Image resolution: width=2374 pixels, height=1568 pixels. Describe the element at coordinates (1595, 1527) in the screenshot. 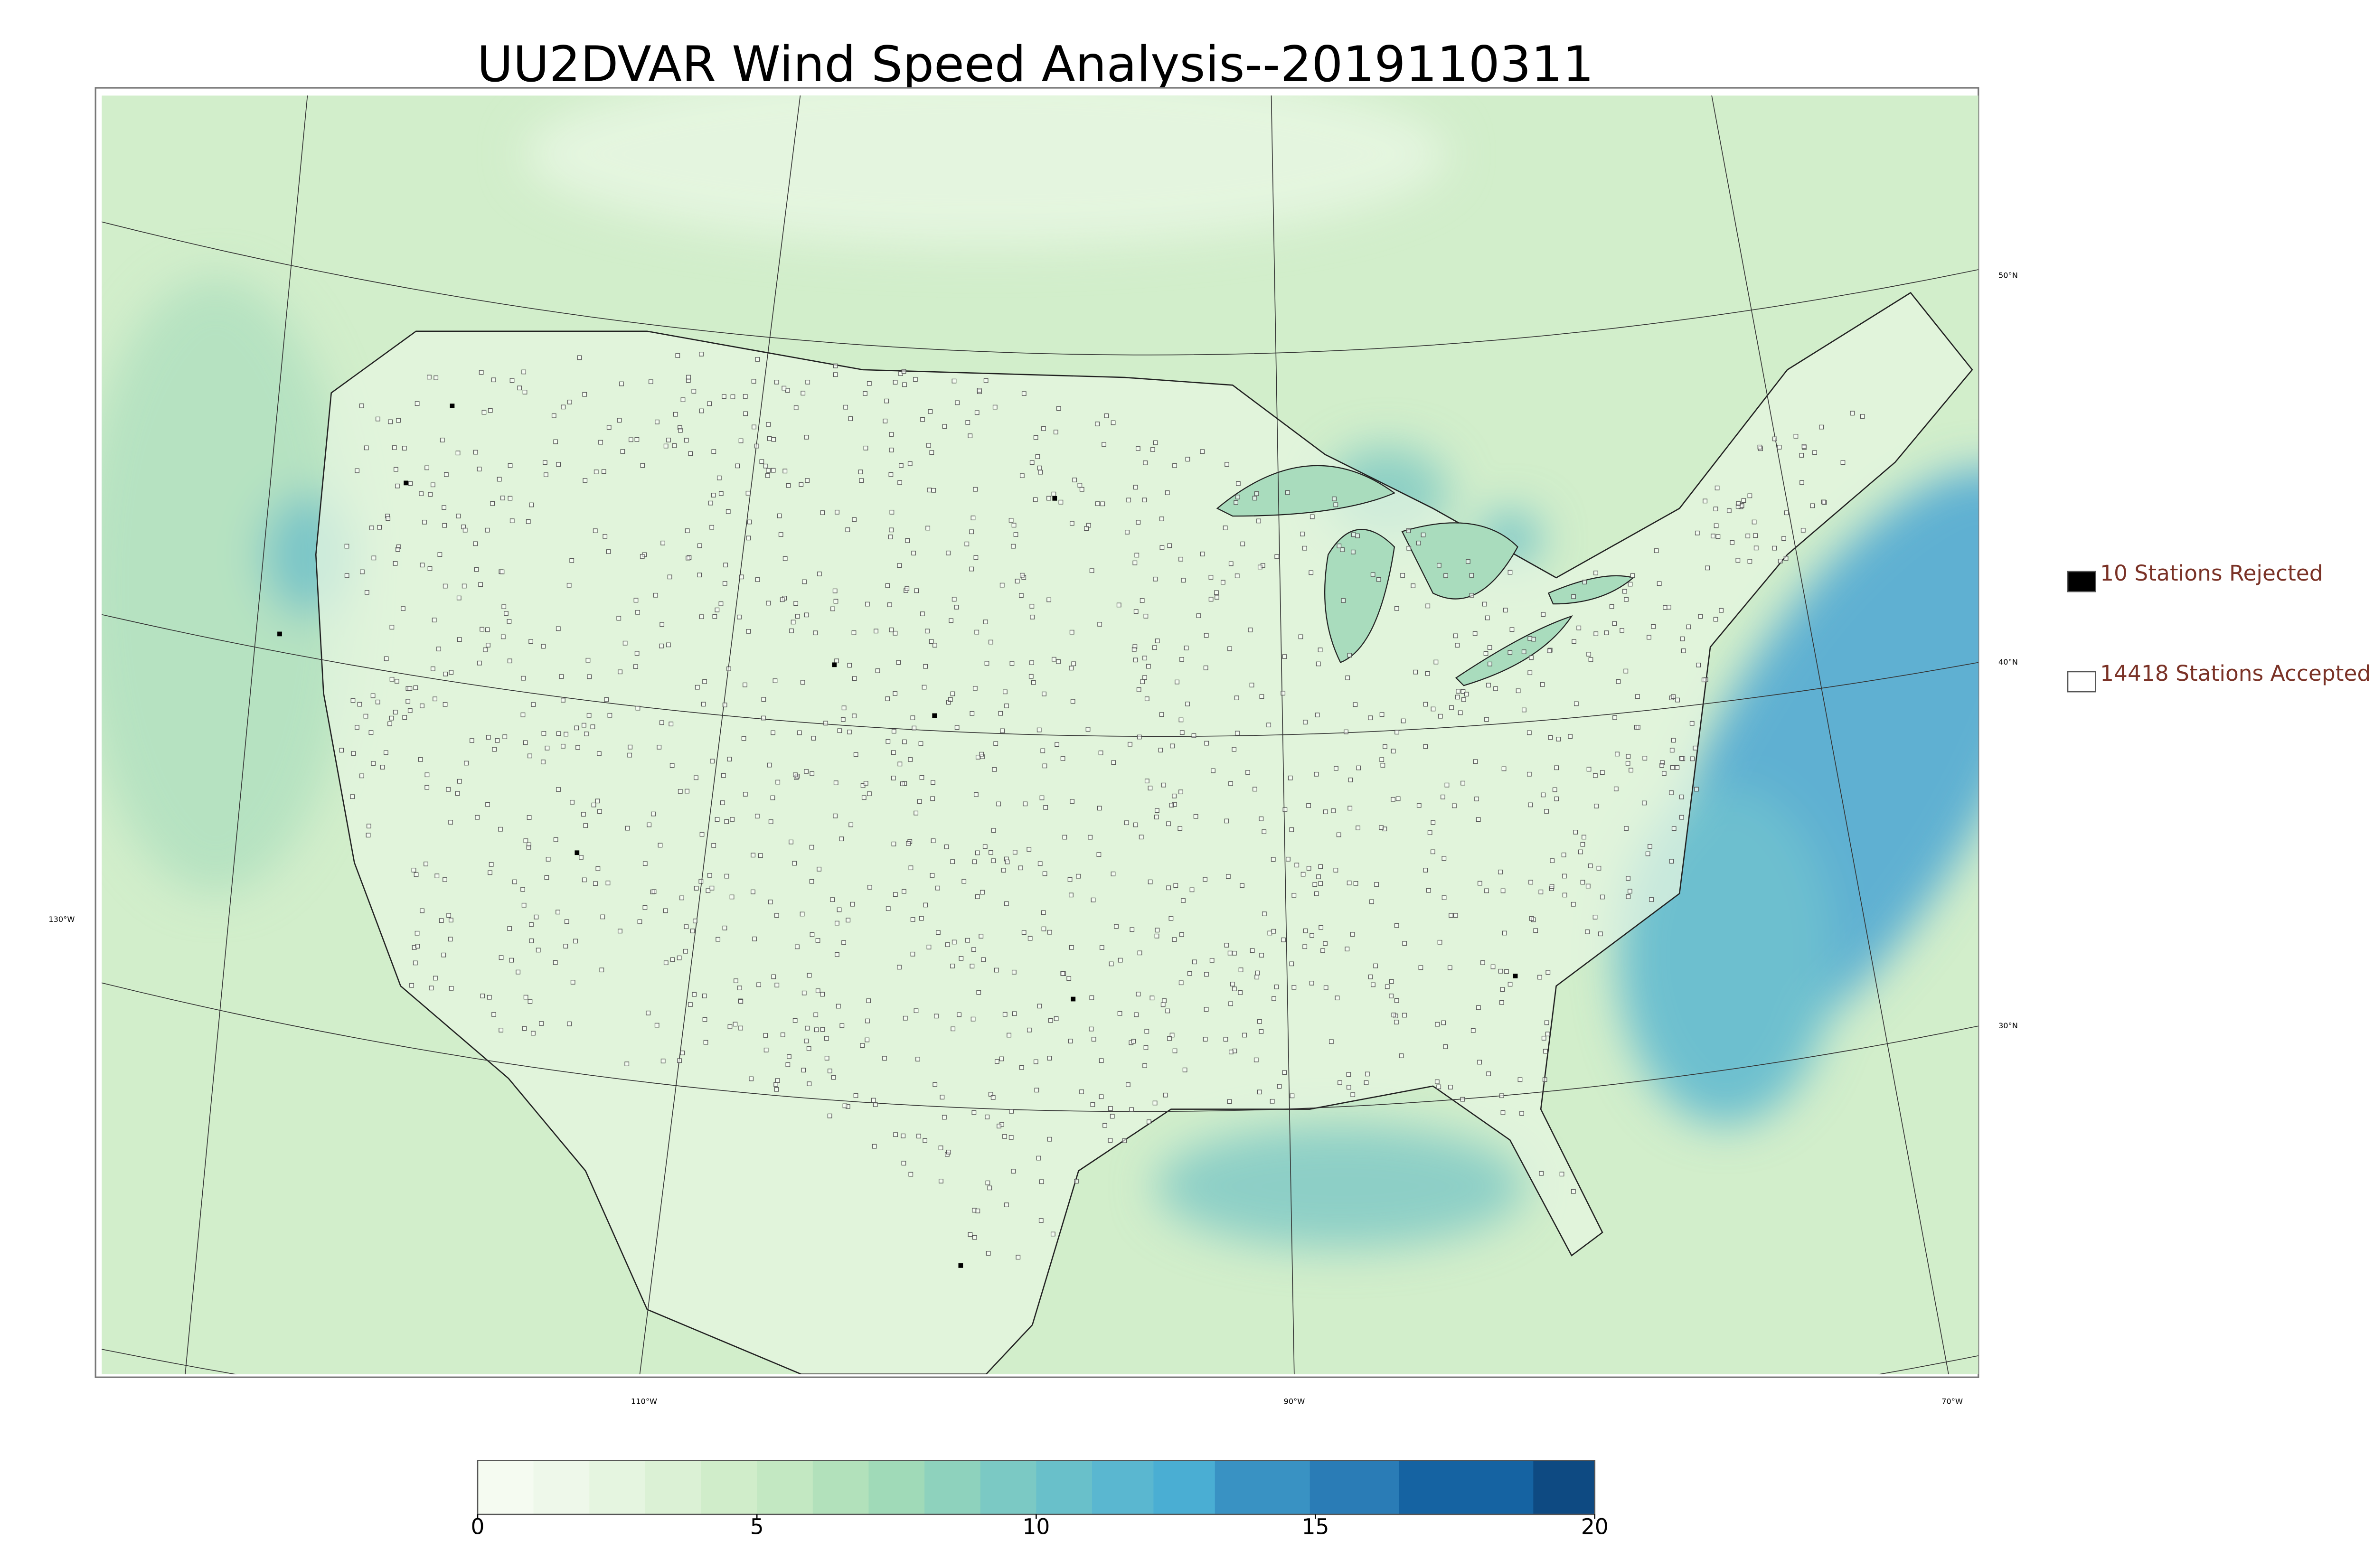

I see `colorbar-tick-label: 20` at that location.